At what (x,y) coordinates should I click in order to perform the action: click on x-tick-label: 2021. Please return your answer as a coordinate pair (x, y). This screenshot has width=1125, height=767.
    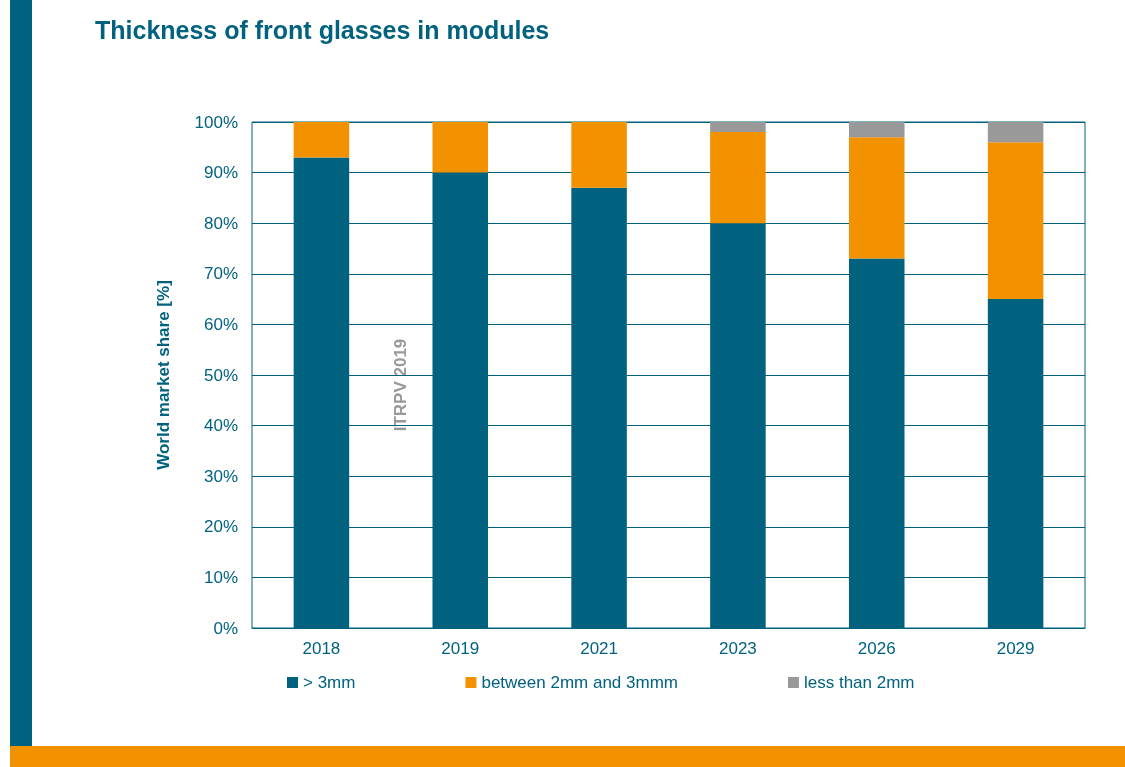
    Looking at the image, I should click on (599, 648).